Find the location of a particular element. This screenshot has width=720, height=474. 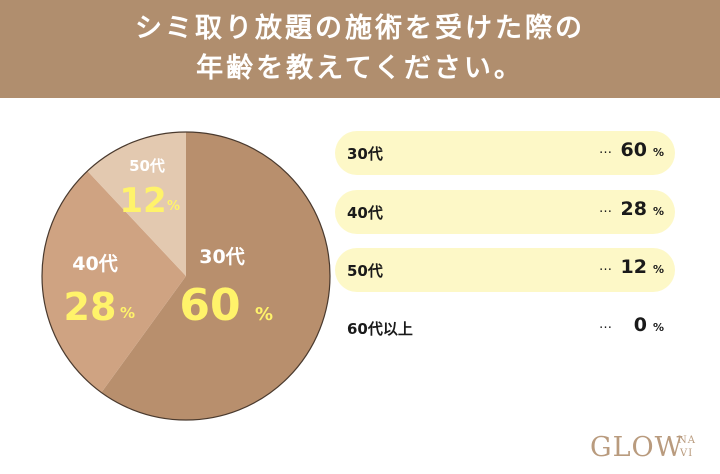

pie-label-50s: 50代 12 % is located at coordinates (149, 189).